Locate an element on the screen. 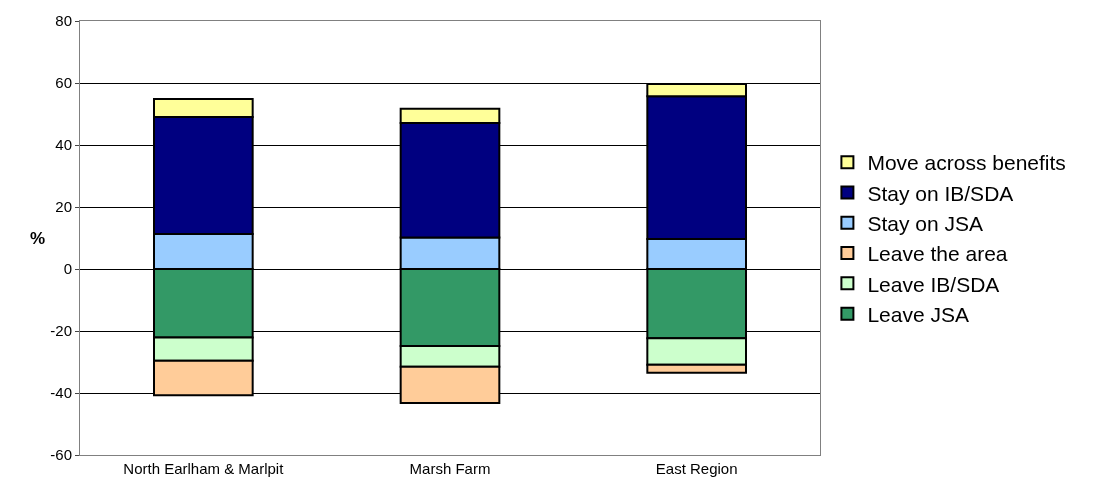 This screenshot has width=1120, height=502. y-tick-label: -60 is located at coordinates (61, 455).